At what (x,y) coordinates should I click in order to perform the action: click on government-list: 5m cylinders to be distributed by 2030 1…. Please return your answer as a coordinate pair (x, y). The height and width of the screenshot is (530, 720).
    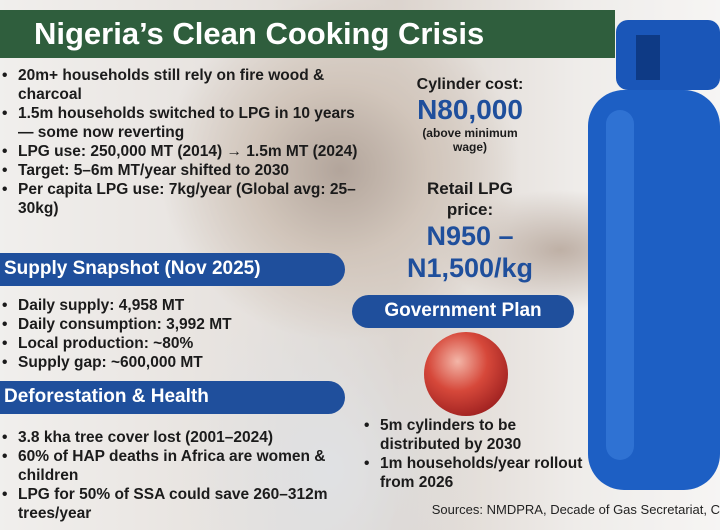
    Looking at the image, I should click on (477, 454).